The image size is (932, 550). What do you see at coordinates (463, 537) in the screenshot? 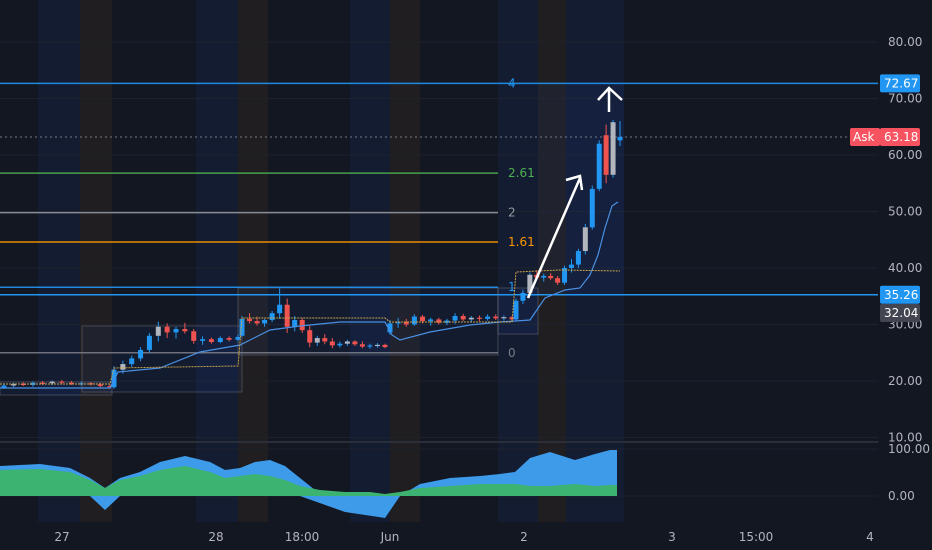
I see `time-axis: 27 28 18:00 Jun 2 3 15:00 4` at bounding box center [463, 537].